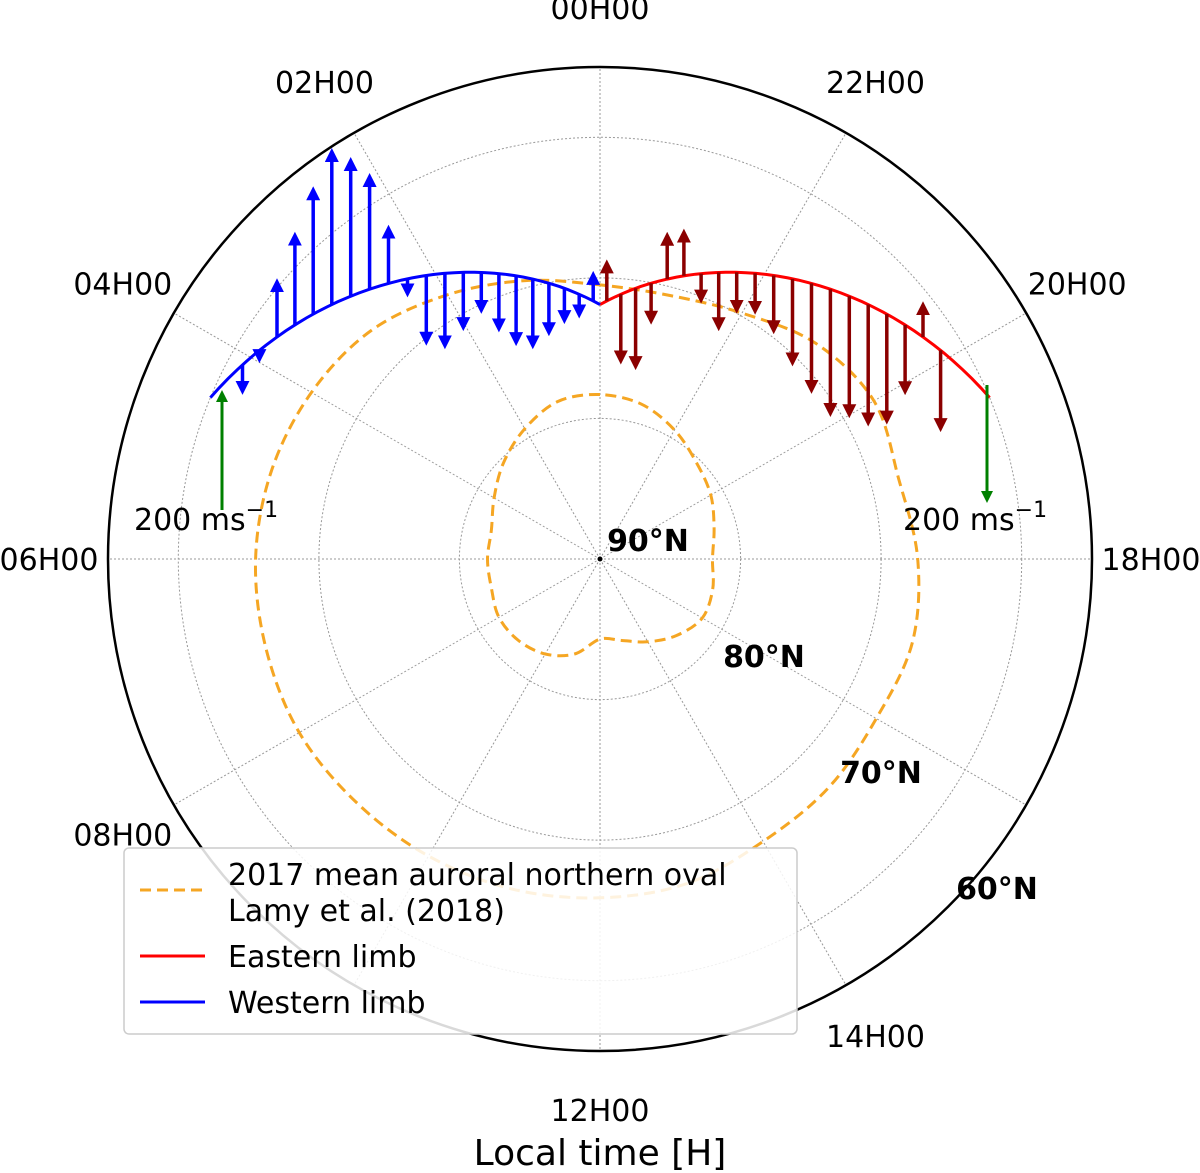 Image resolution: width=1200 pixels, height=1173 pixels. I want to click on theta-tick-label: 12H00, so click(600, 1111).